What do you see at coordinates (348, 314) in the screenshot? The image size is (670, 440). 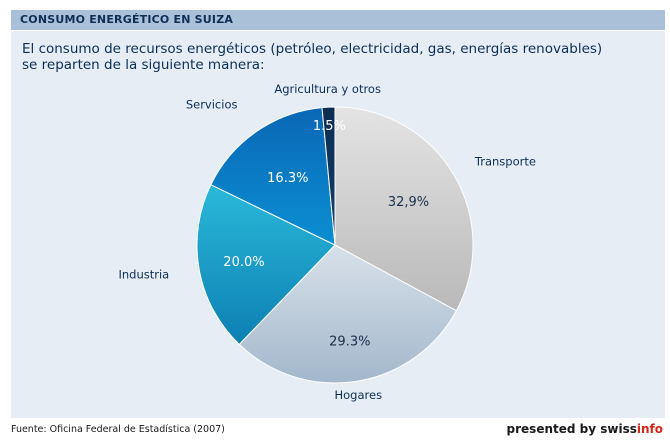 I see `pie-slice-hogares` at bounding box center [348, 314].